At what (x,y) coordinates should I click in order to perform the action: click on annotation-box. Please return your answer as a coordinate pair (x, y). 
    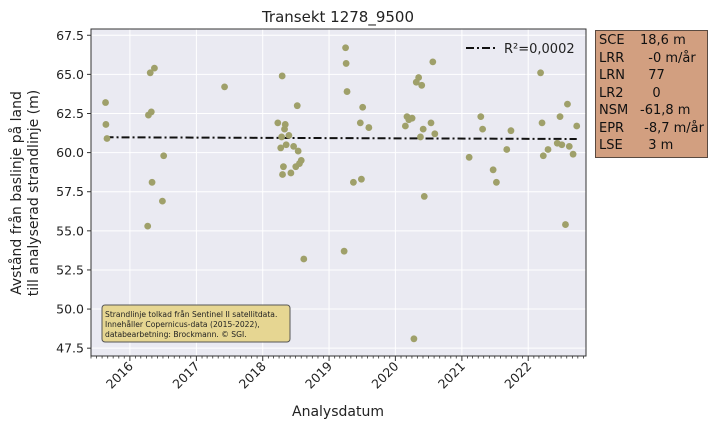
    Looking at the image, I should click on (196, 323).